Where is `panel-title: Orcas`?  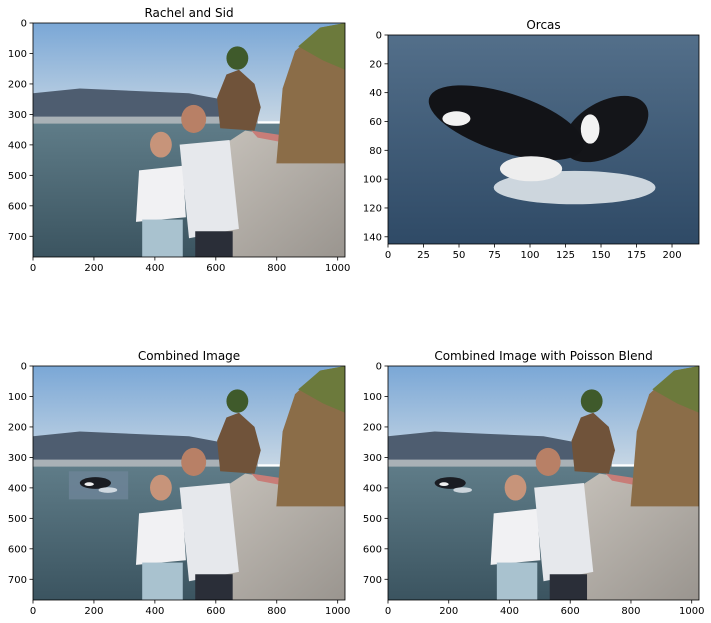 panel-title: Orcas is located at coordinates (543, 25).